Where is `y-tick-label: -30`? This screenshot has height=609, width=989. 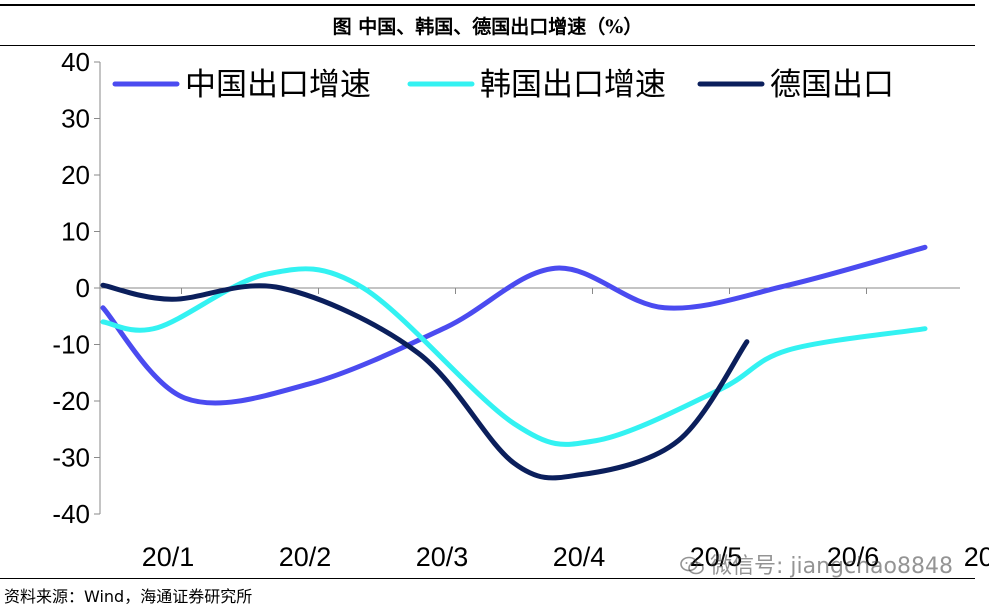 y-tick-label: -30 is located at coordinates (71, 458).